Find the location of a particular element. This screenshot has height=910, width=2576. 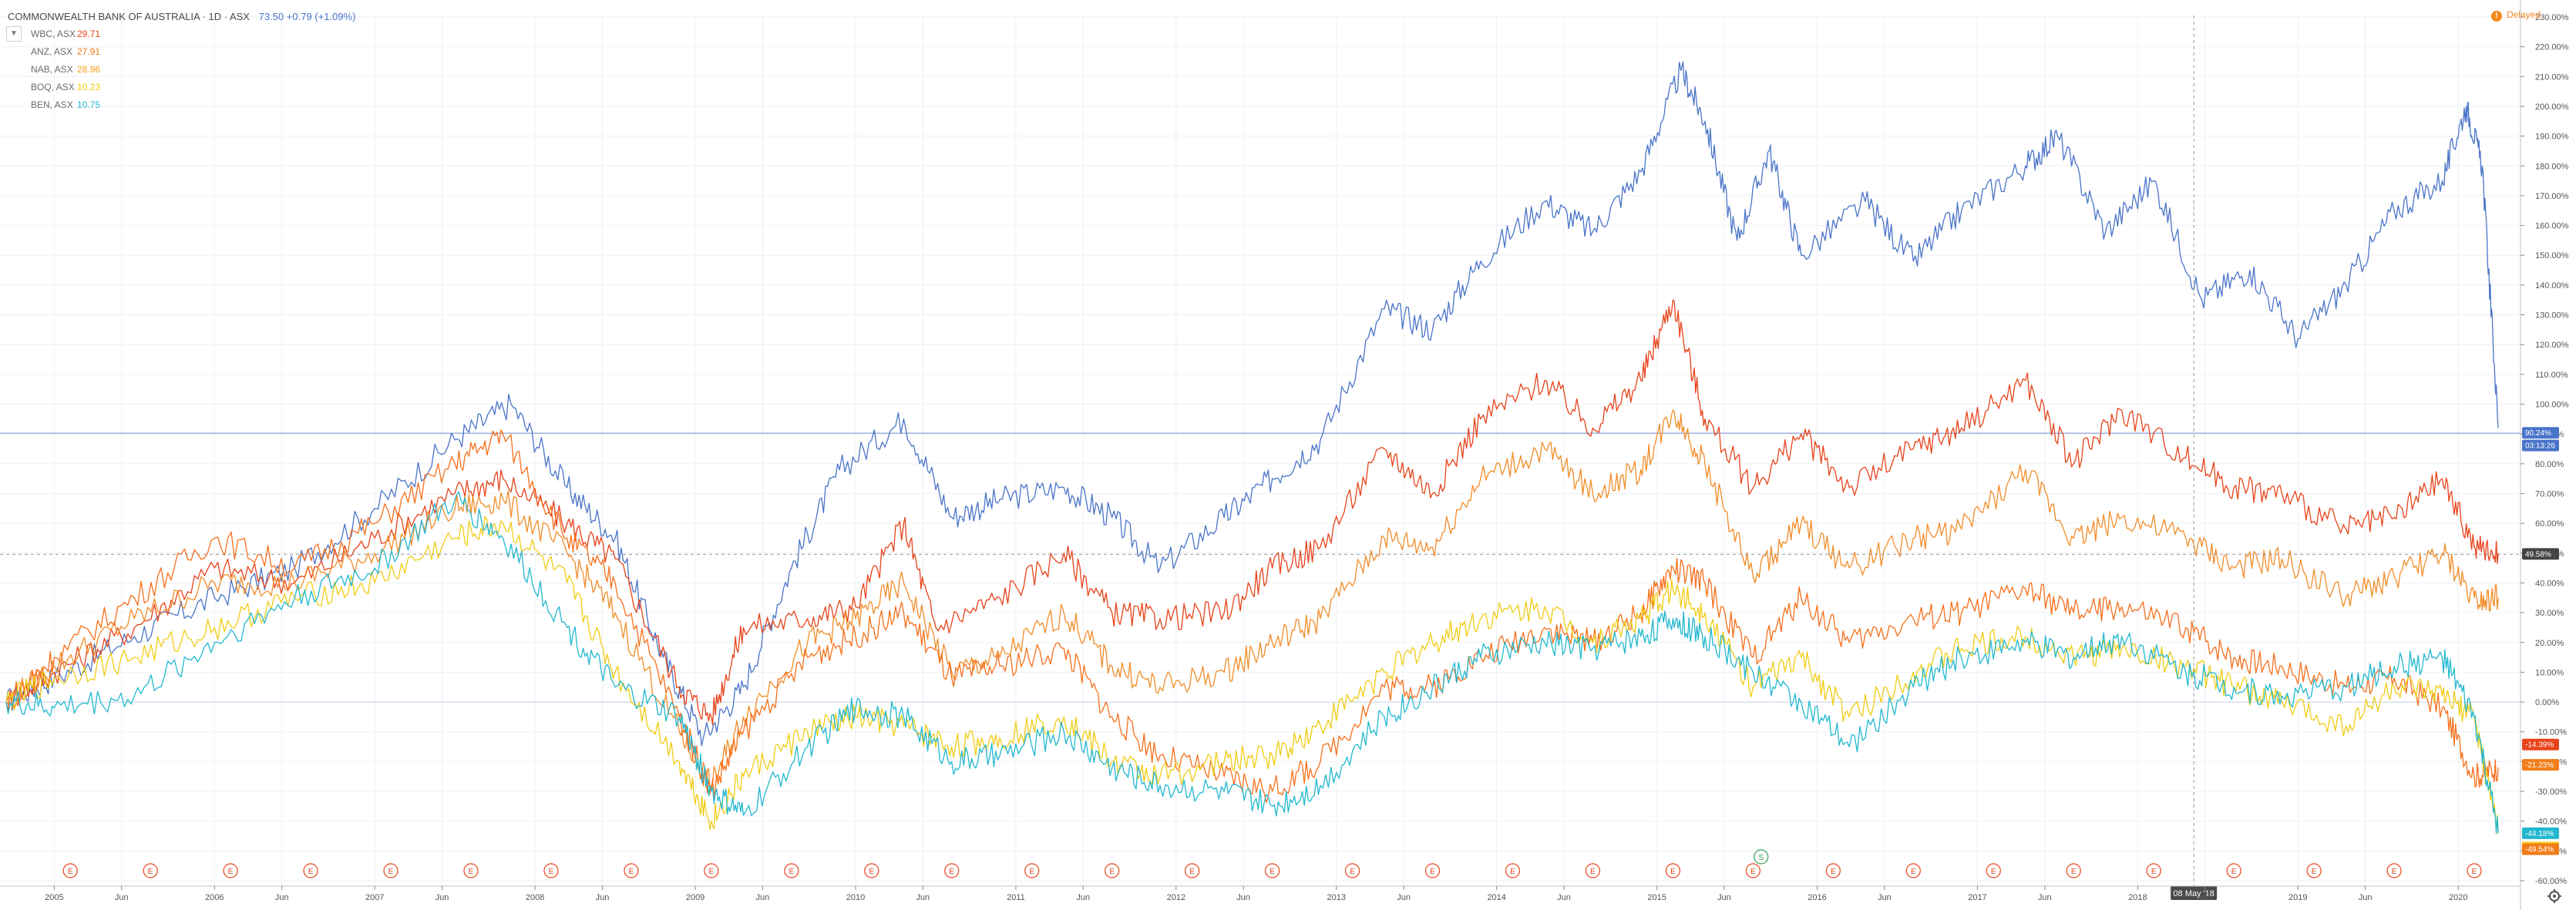

y-tick-label: 140.00% is located at coordinates (2552, 285).